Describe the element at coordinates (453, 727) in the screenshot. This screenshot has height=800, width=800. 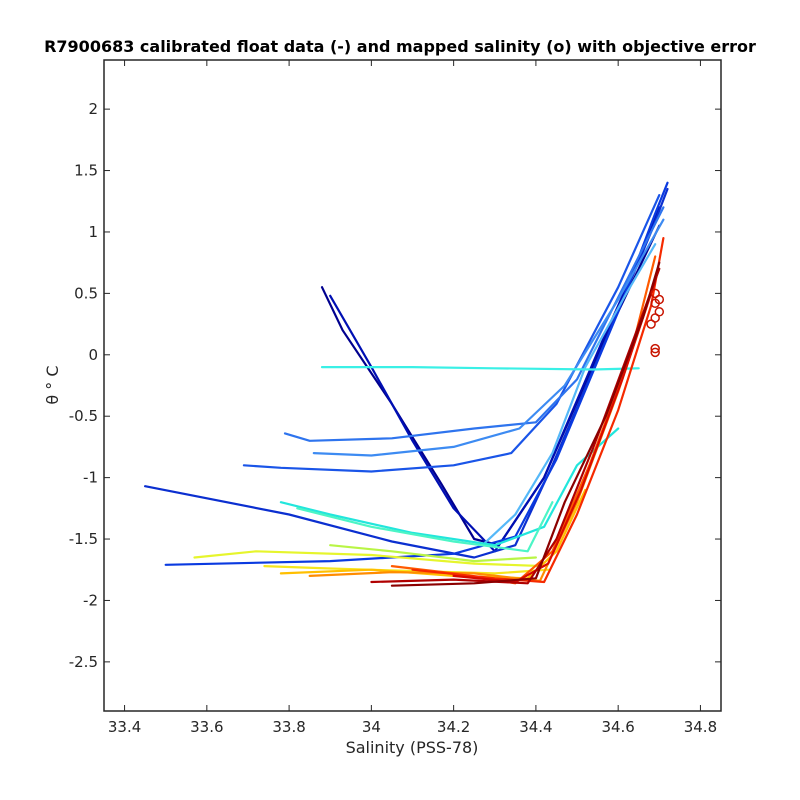
I see `x-tick-label: 34.2` at that location.